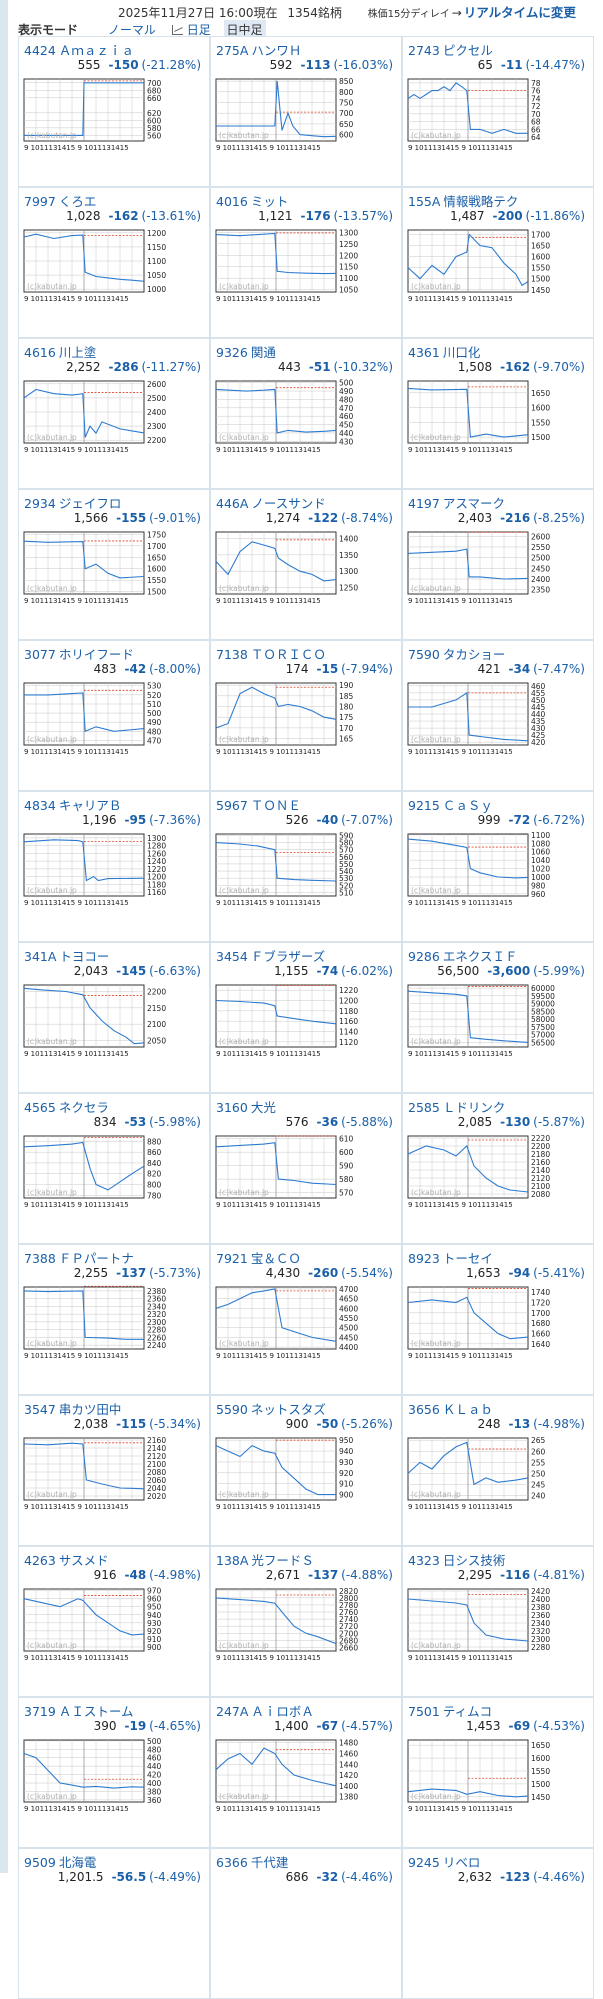 This screenshot has width=603, height=1999. I want to click on stock-name-link: 8923 トーセイ, so click(450, 1257).